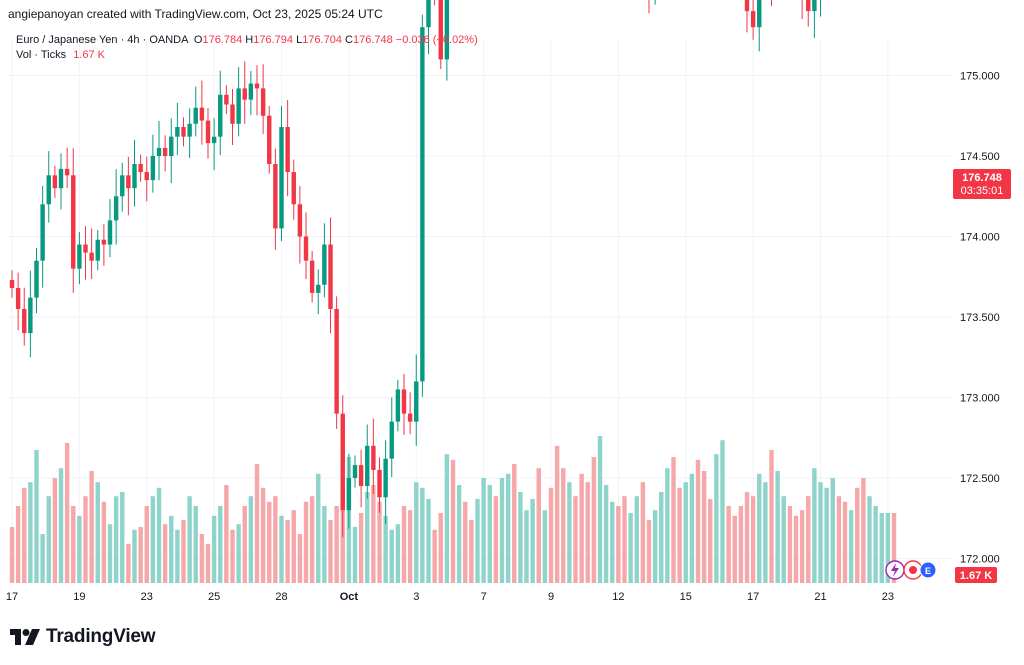 The image size is (1024, 665). What do you see at coordinates (83, 637) in the screenshot?
I see `tradingview-logo: TradingView` at bounding box center [83, 637].